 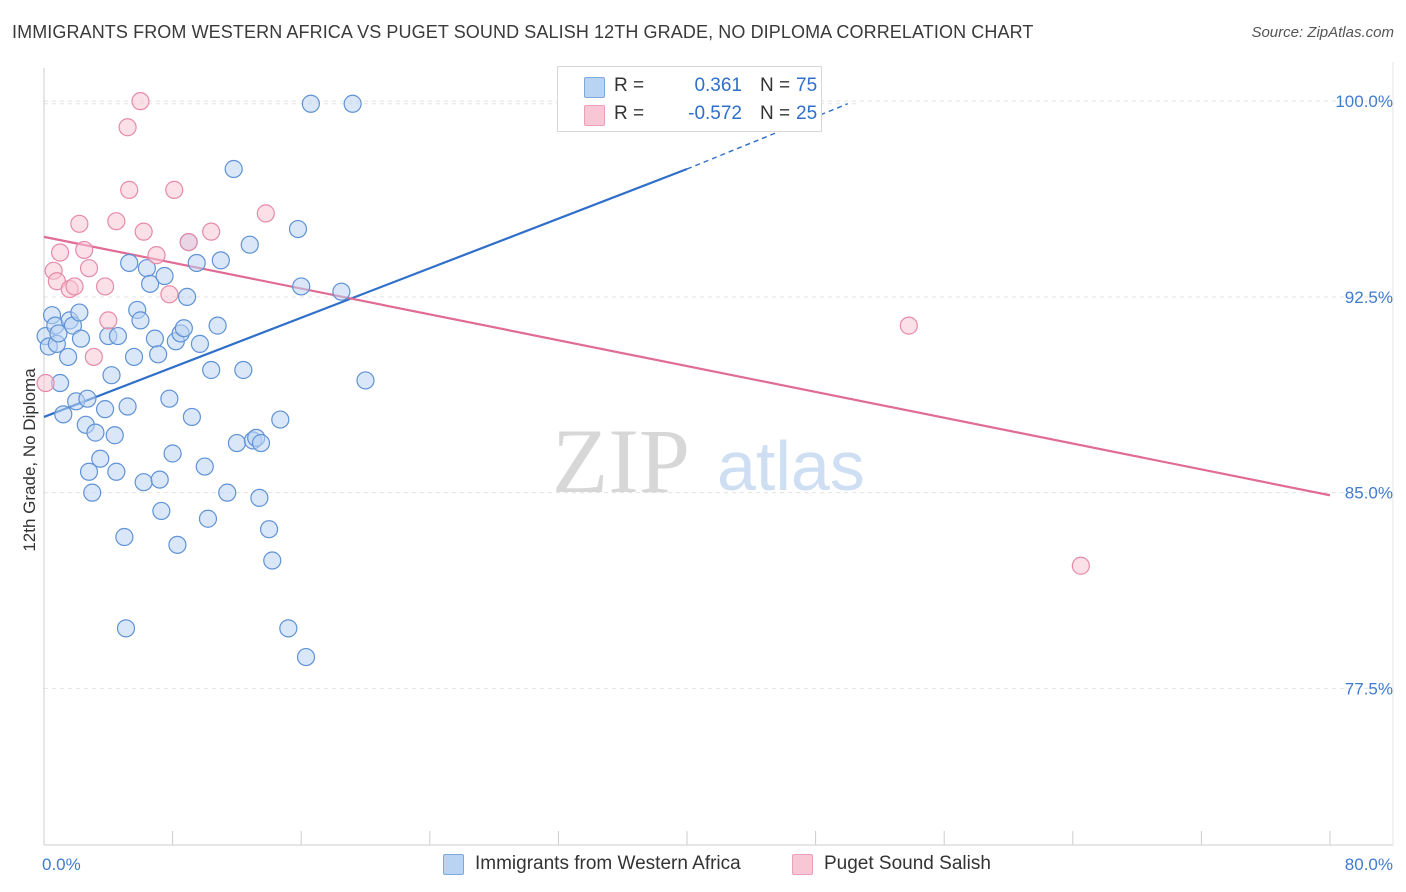 I want to click on y-tick-label: 85.0%, so click(x=1369, y=493).